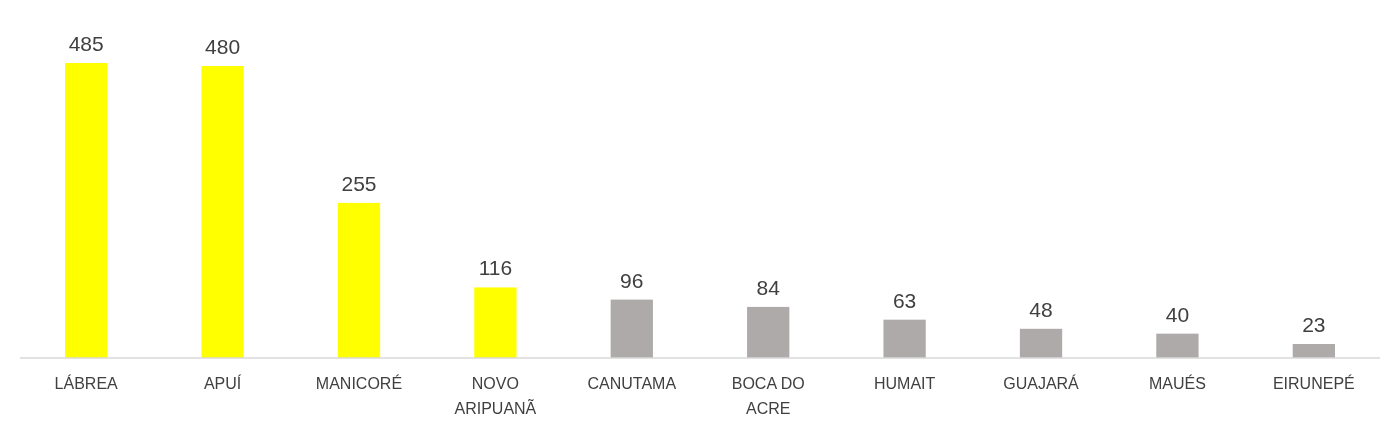  Describe the element at coordinates (904, 383) in the screenshot. I see `x-tick-label: HUMAIT` at that location.